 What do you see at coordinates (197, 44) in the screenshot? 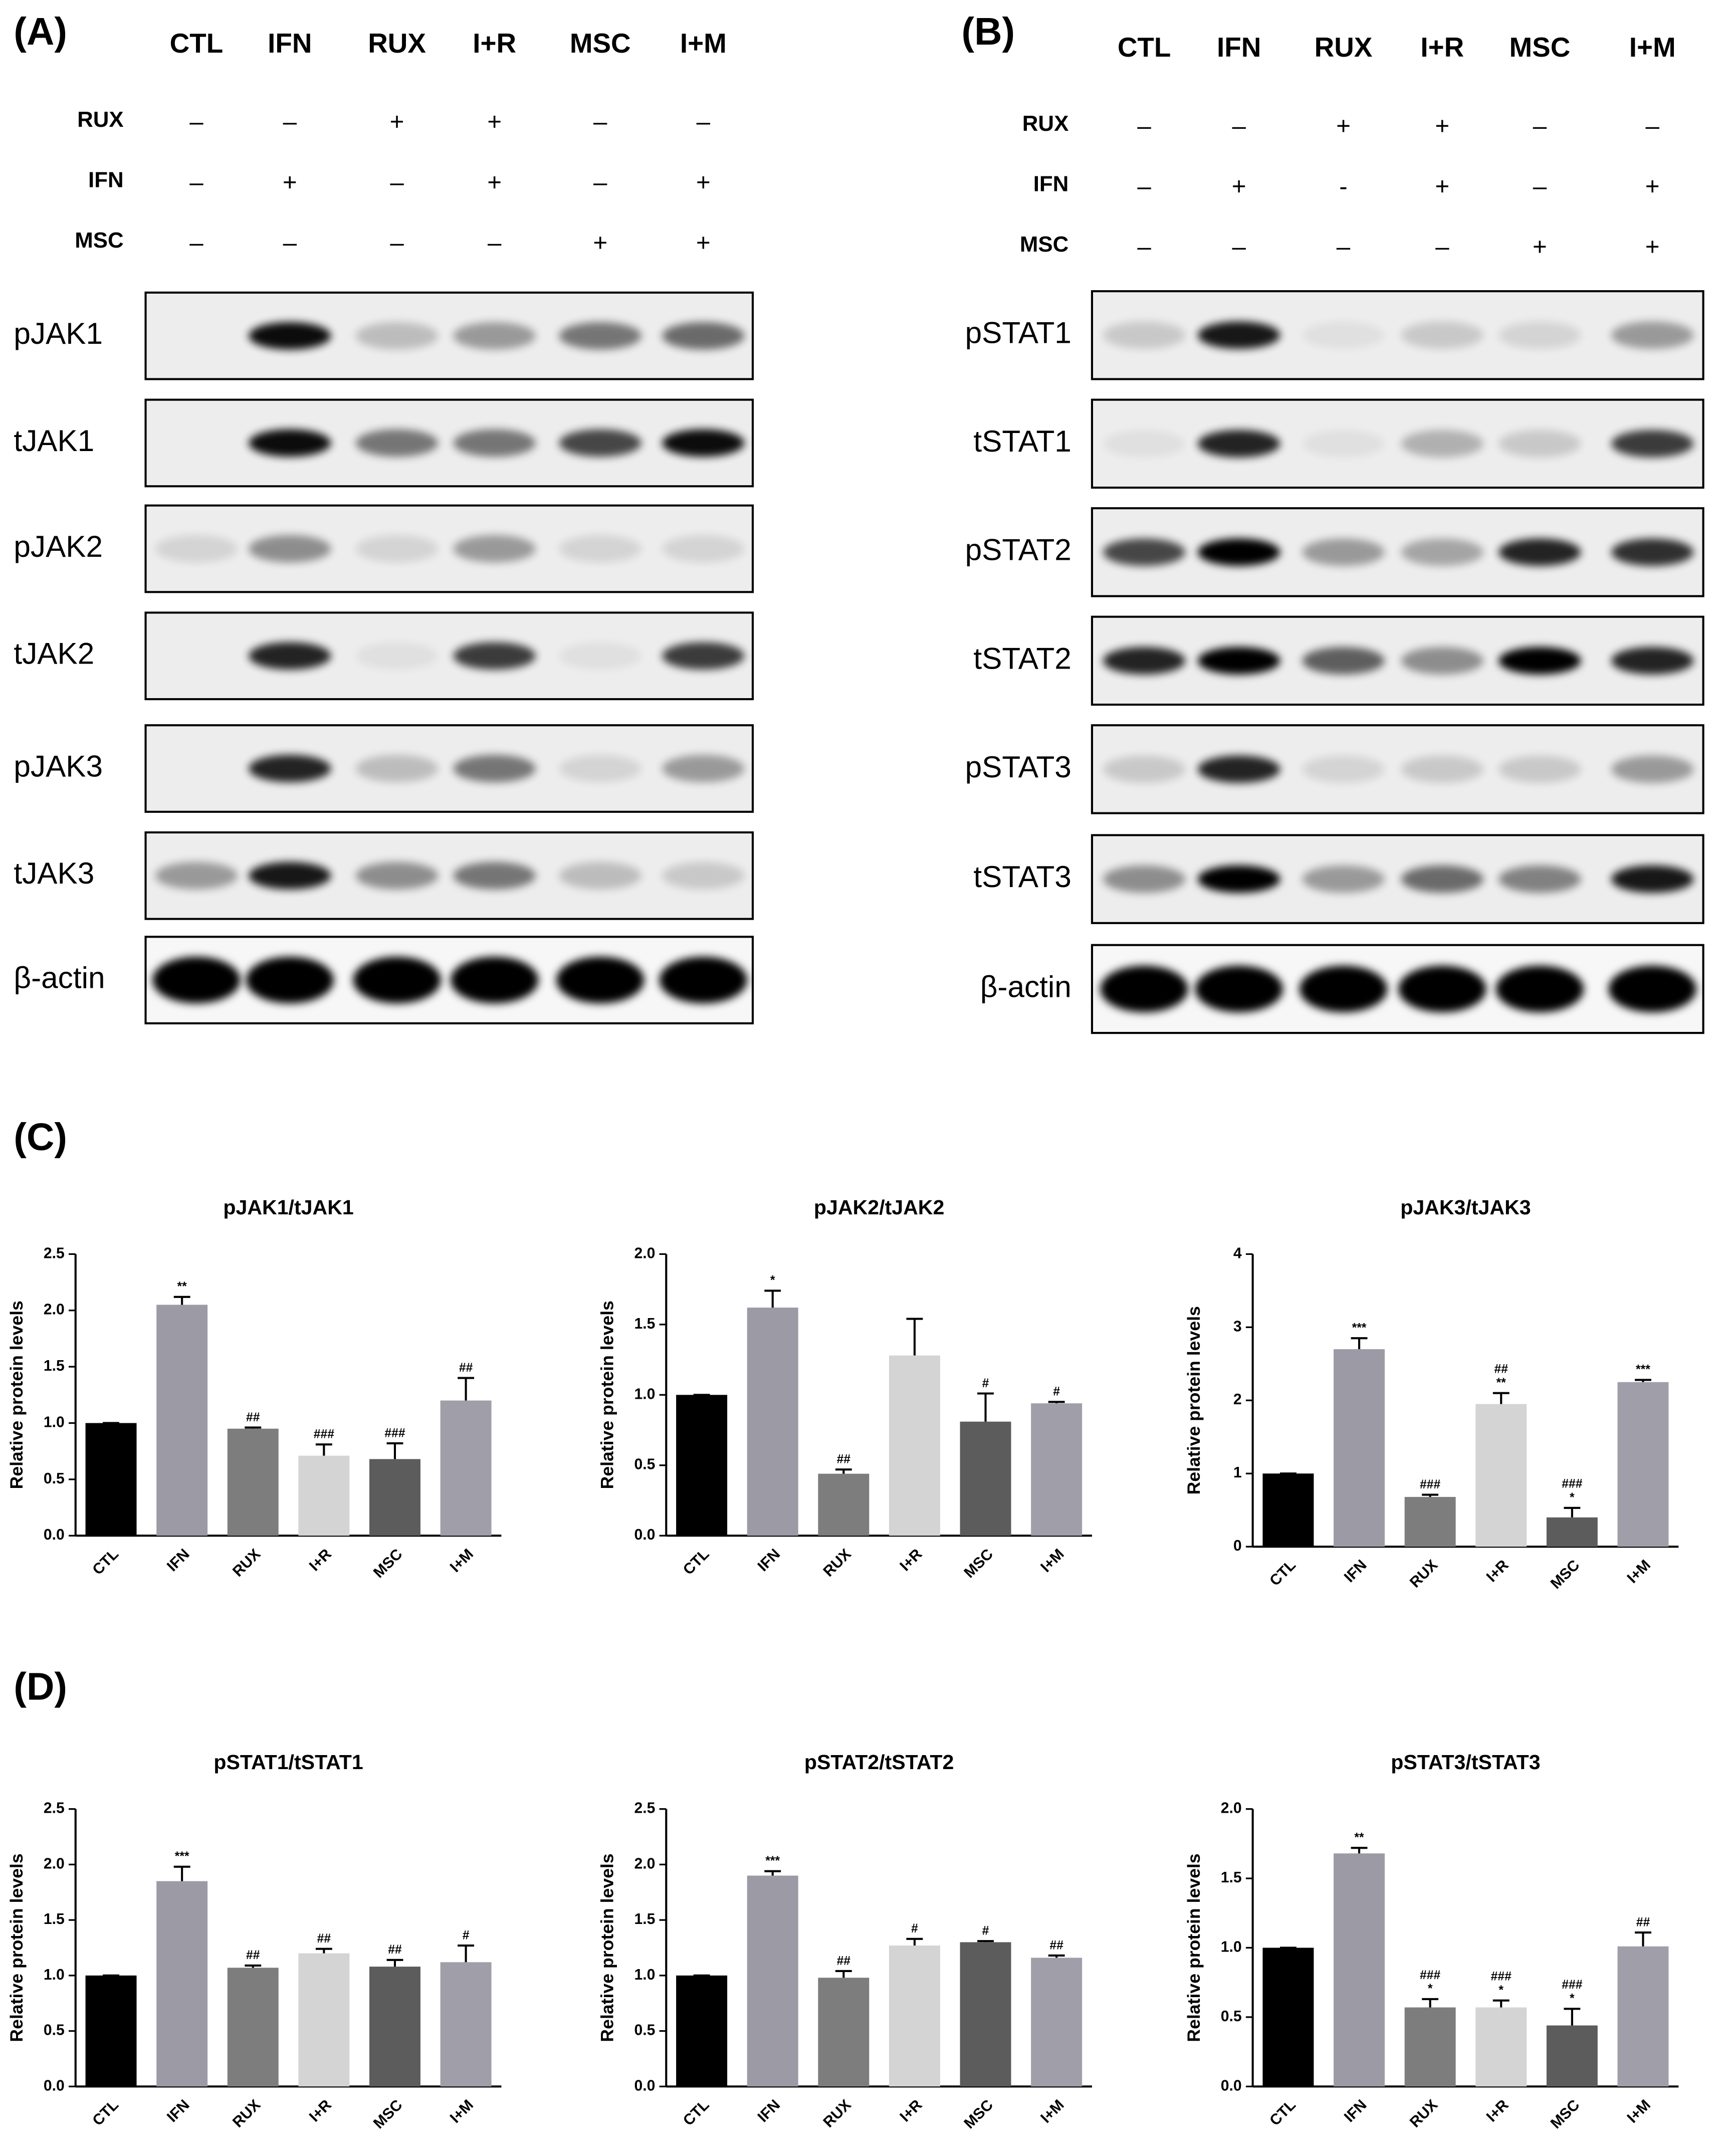
I see `lane-label: CTL` at bounding box center [197, 44].